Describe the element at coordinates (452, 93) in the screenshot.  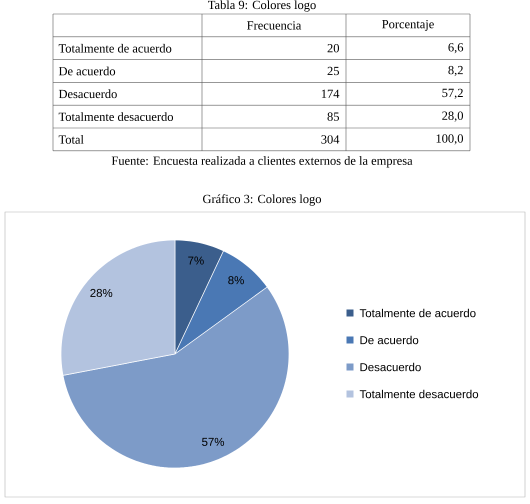
I see `data-label: 57,2` at that location.